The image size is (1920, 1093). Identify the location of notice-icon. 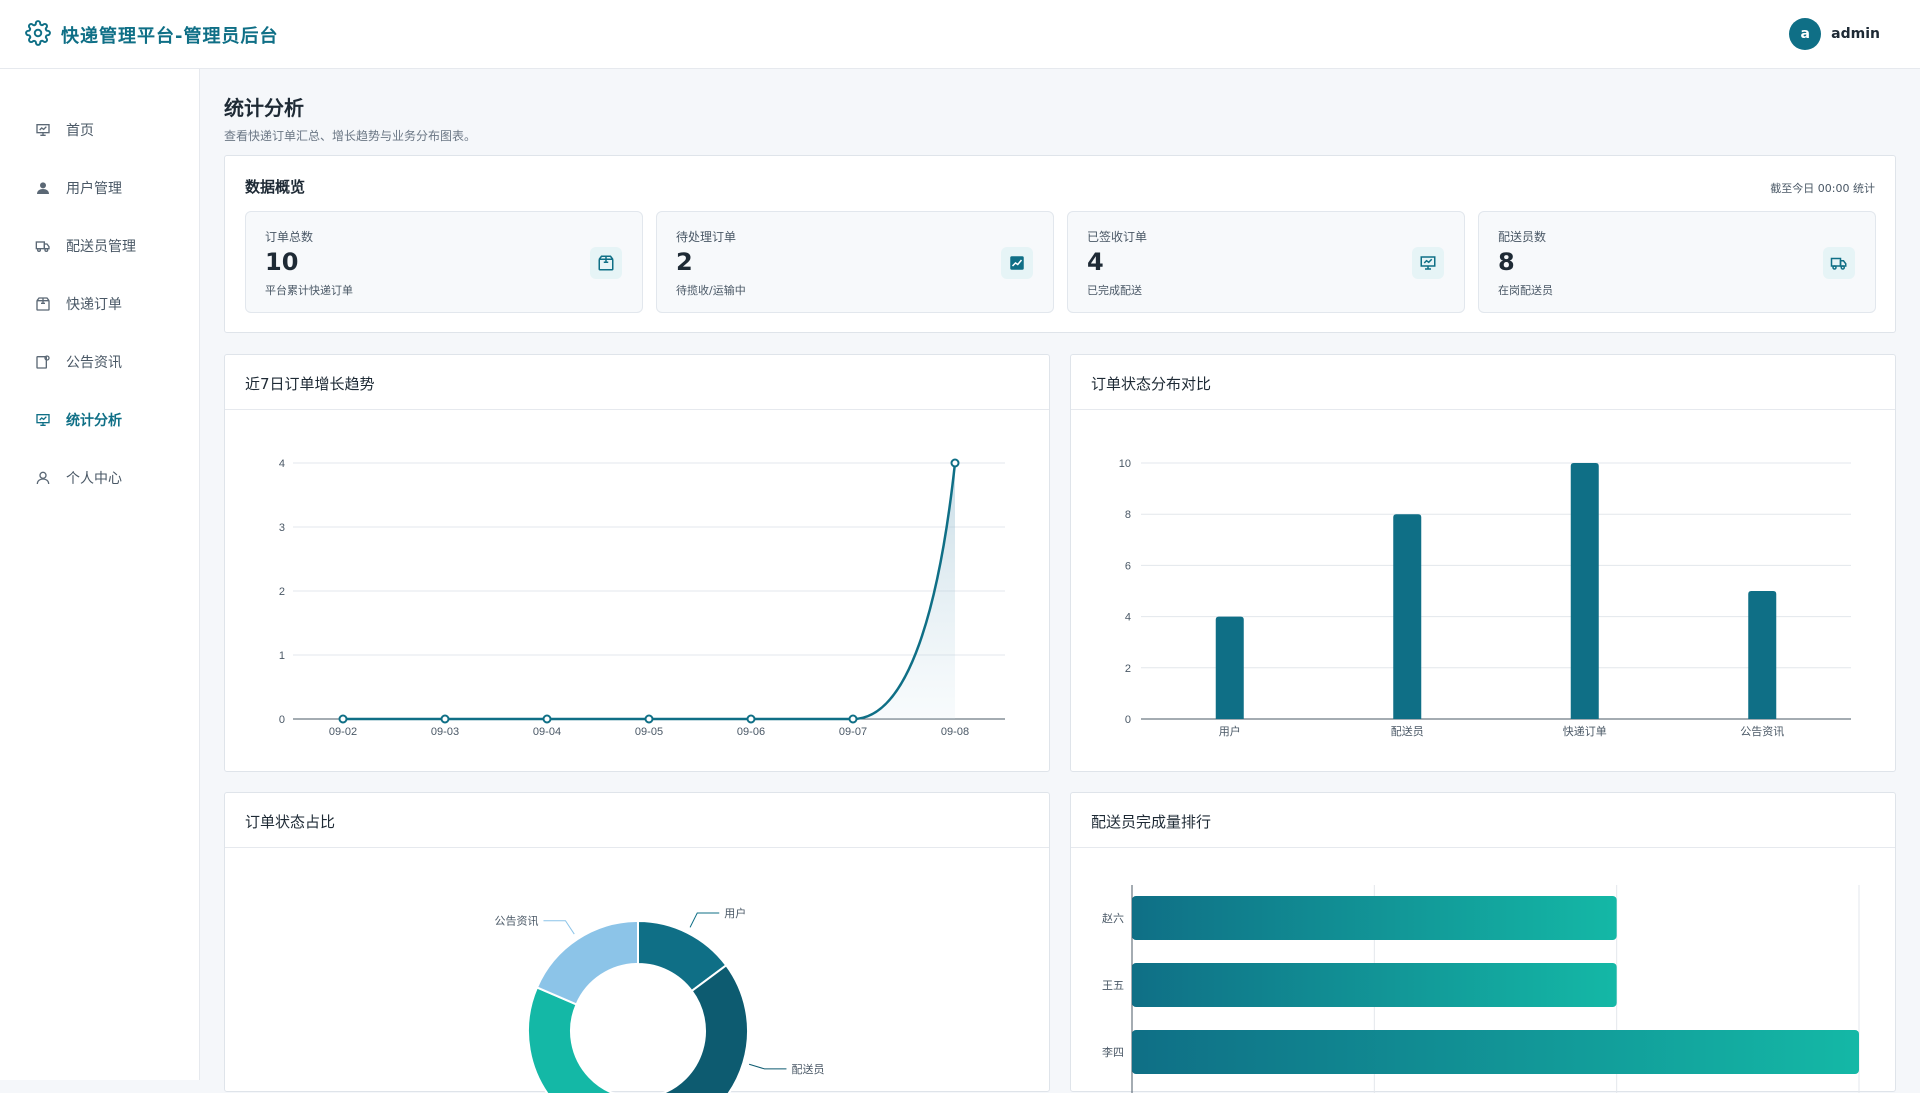
(43, 362).